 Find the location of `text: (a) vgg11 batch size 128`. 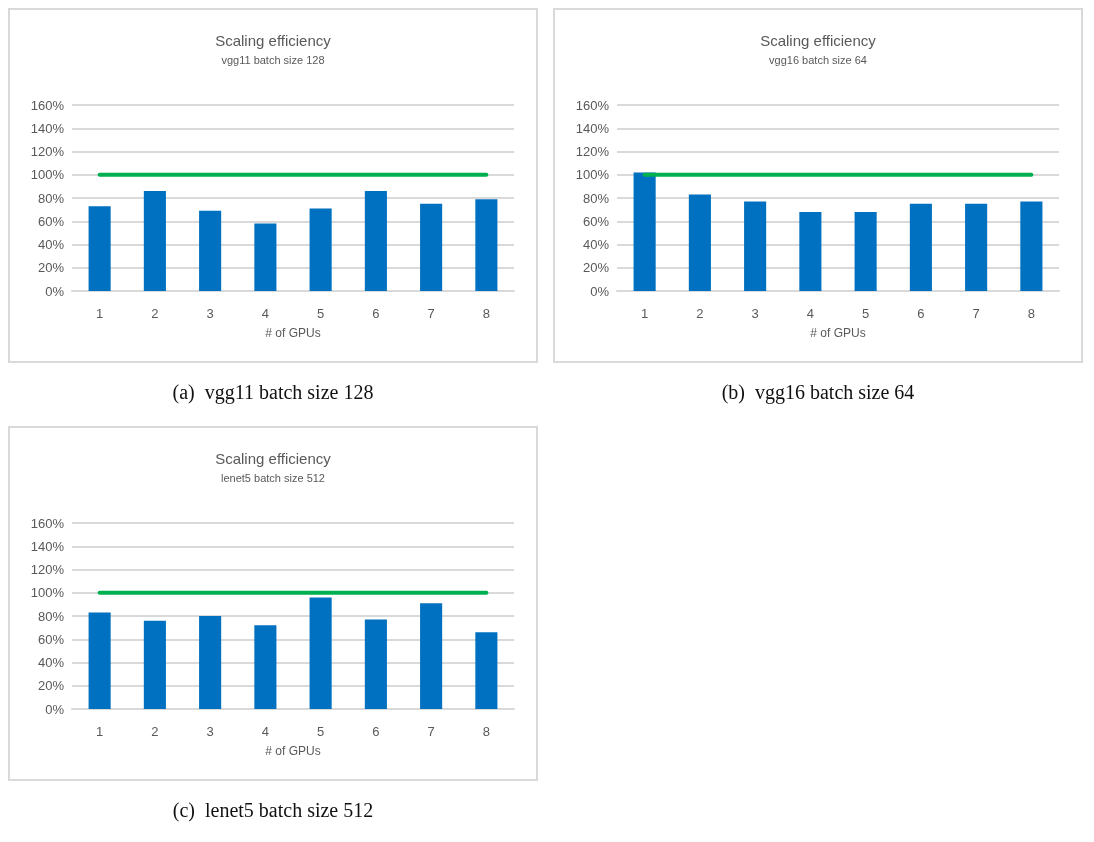

text: (a) vgg11 batch size 128 is located at coordinates (273, 392).